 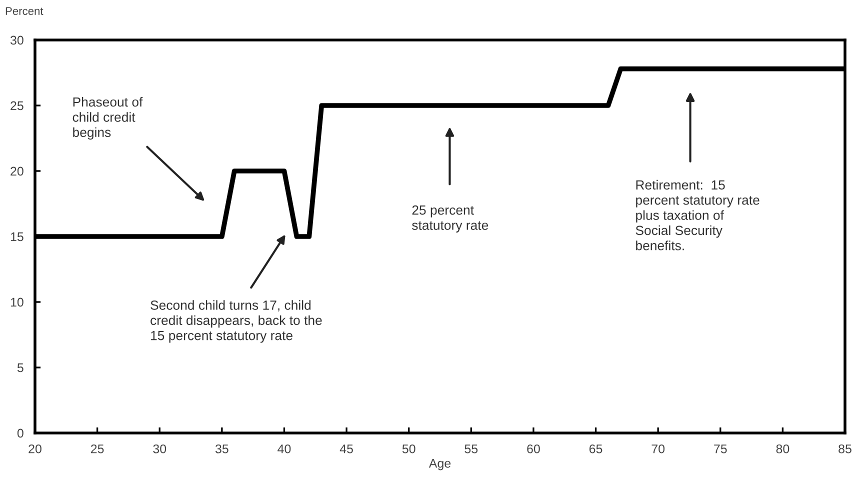 What do you see at coordinates (409, 449) in the screenshot?
I see `x-tick-label: 50` at bounding box center [409, 449].